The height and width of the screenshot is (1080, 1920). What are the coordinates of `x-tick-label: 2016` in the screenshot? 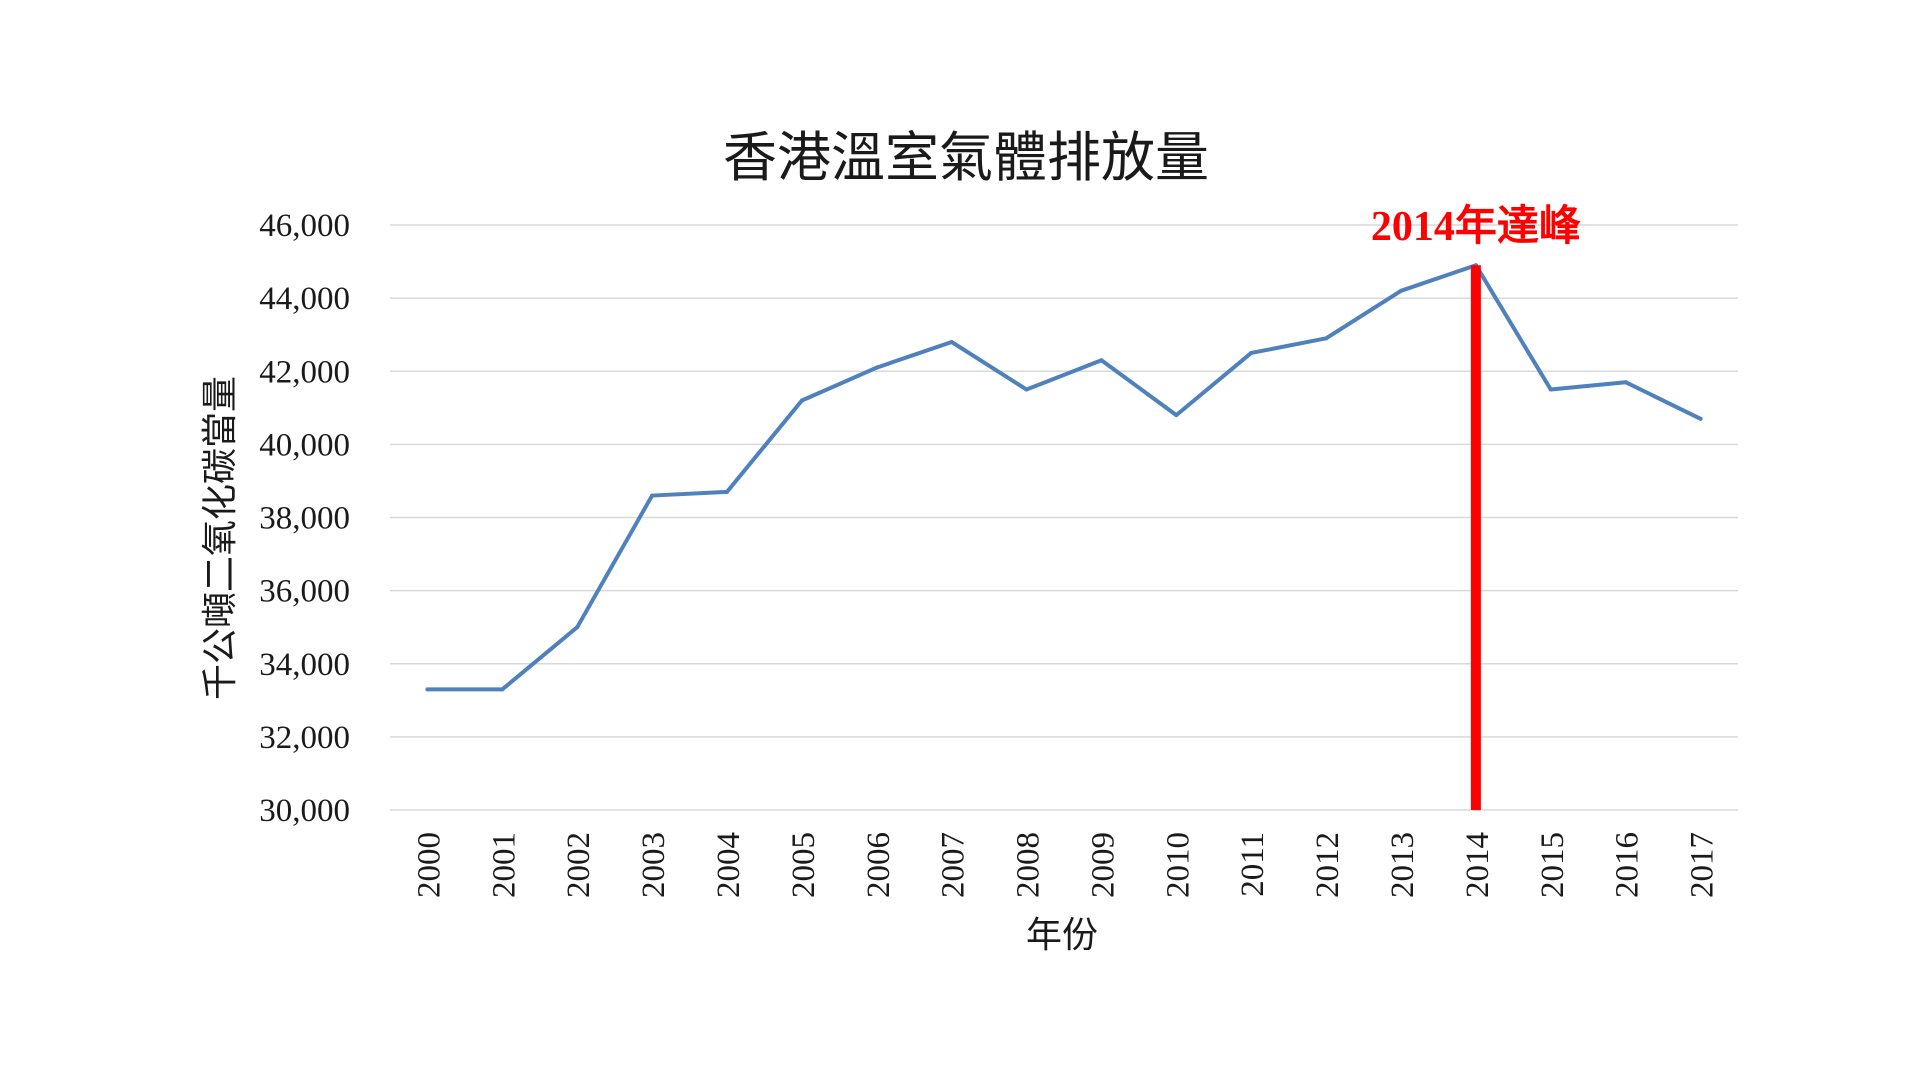 It's located at (1628, 865).